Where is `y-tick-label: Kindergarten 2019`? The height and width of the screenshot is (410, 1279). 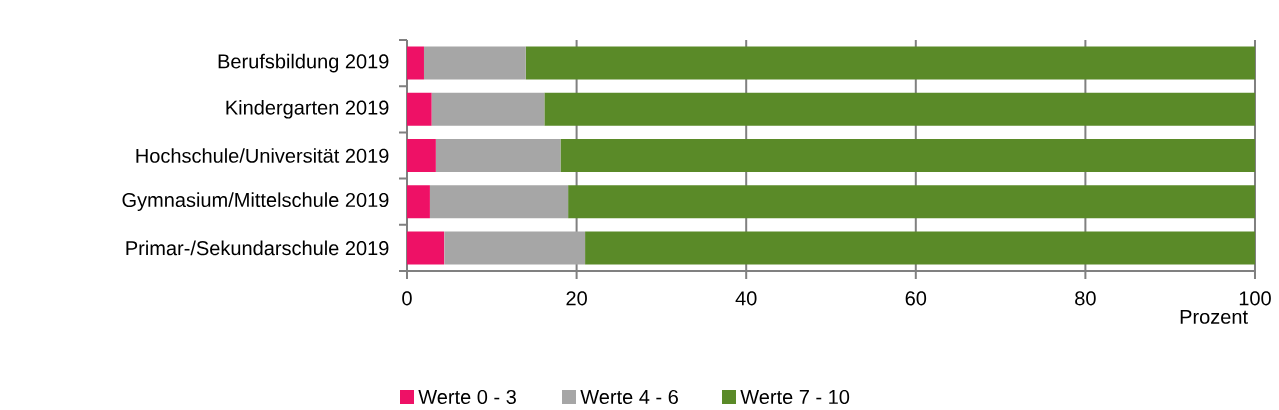 y-tick-label: Kindergarten 2019 is located at coordinates (307, 109).